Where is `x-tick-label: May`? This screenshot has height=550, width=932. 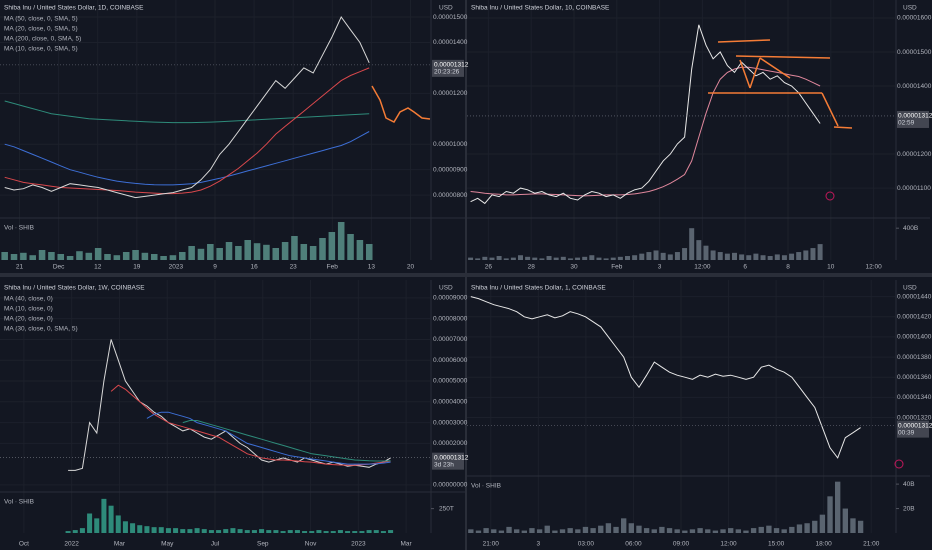
x-tick-label: May is located at coordinates (167, 544).